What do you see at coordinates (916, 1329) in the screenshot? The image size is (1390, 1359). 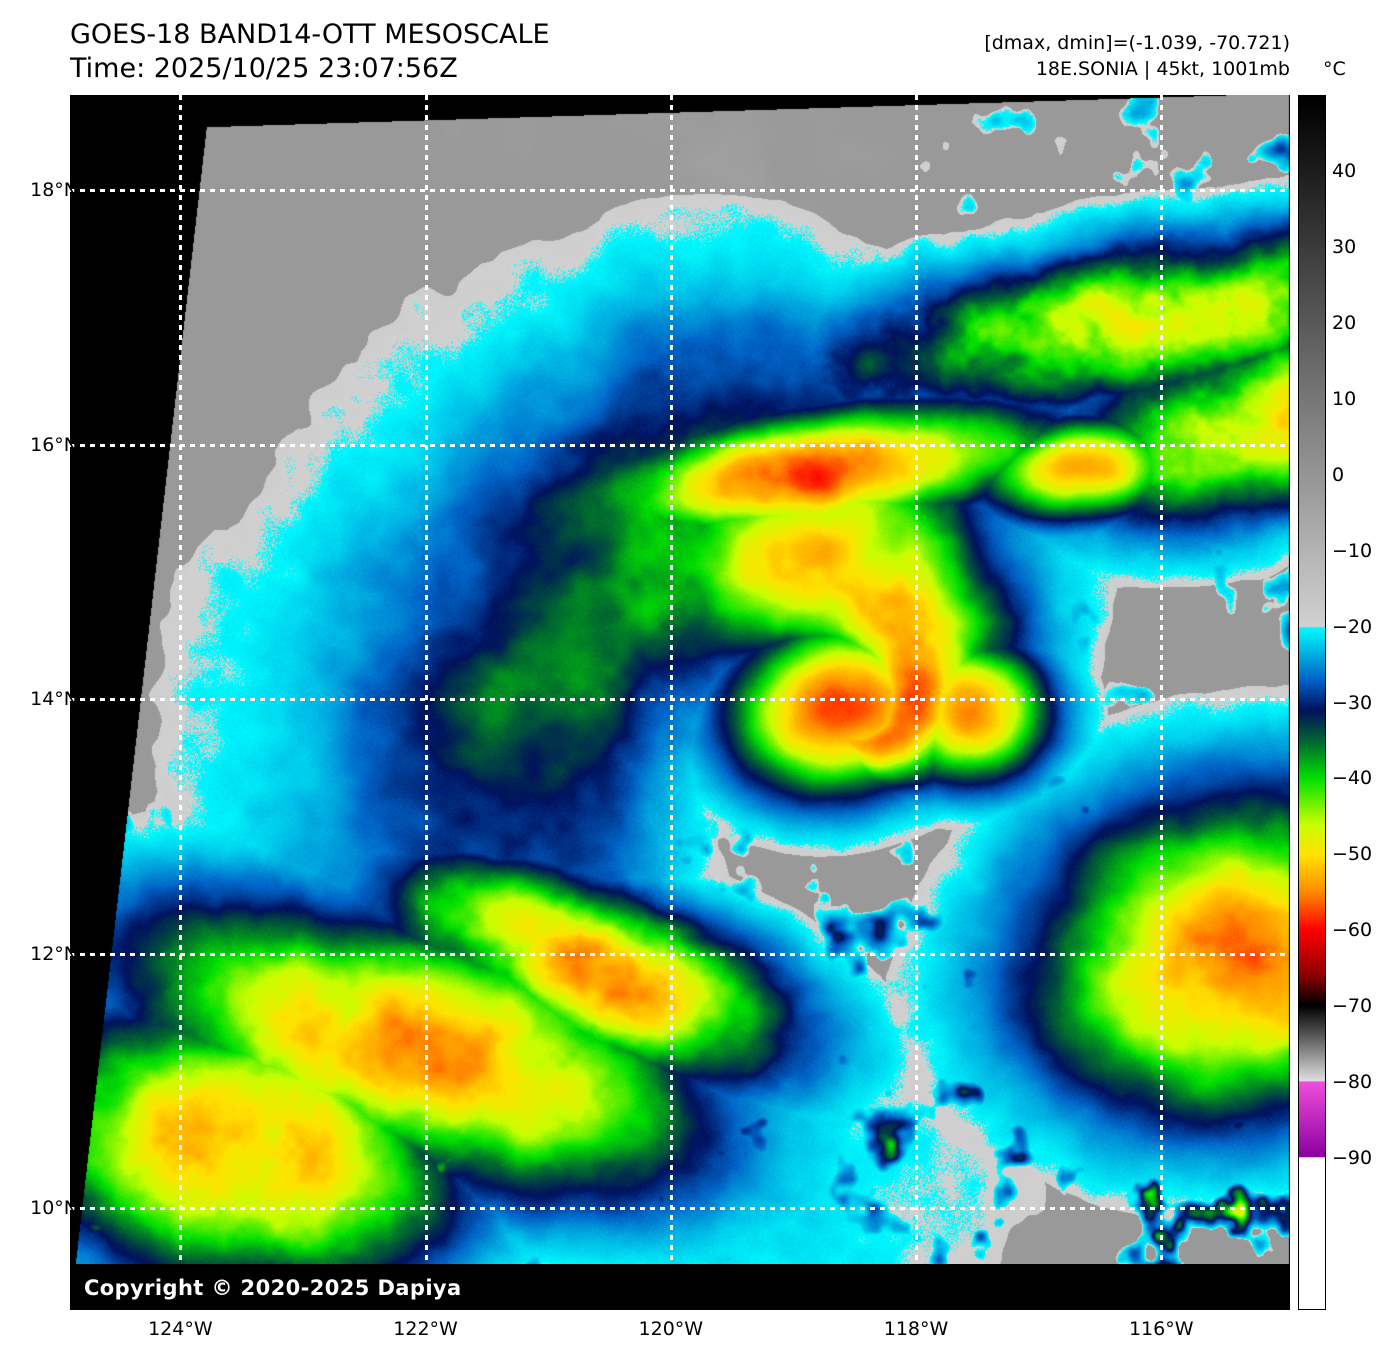 I see `longitude-label-118°W: 118°W` at bounding box center [916, 1329].